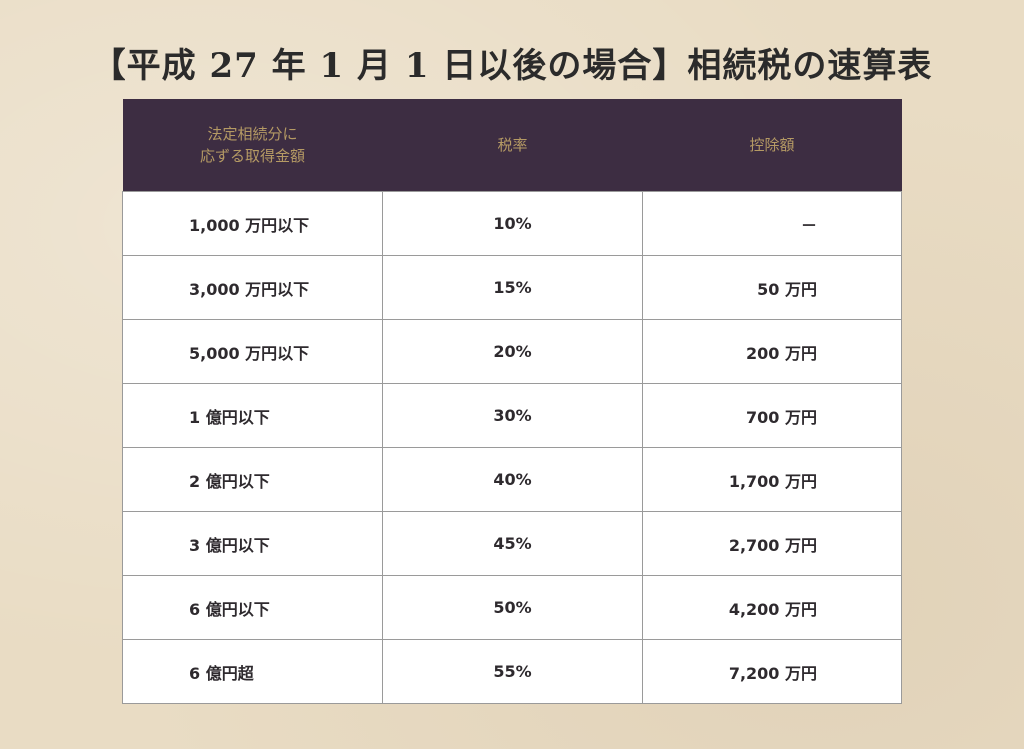 Image resolution: width=1024 pixels, height=749 pixels. What do you see at coordinates (252, 287) in the screenshot?
I see `amount-cell: 3,000 万円以下` at bounding box center [252, 287].